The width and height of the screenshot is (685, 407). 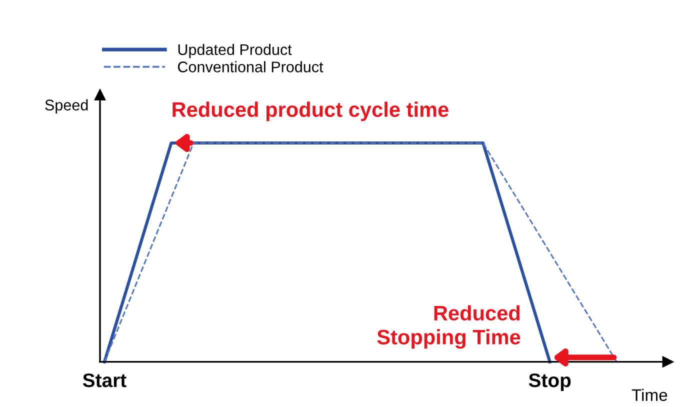 I want to click on annotation: Reduced Stopping Time, so click(x=448, y=327).